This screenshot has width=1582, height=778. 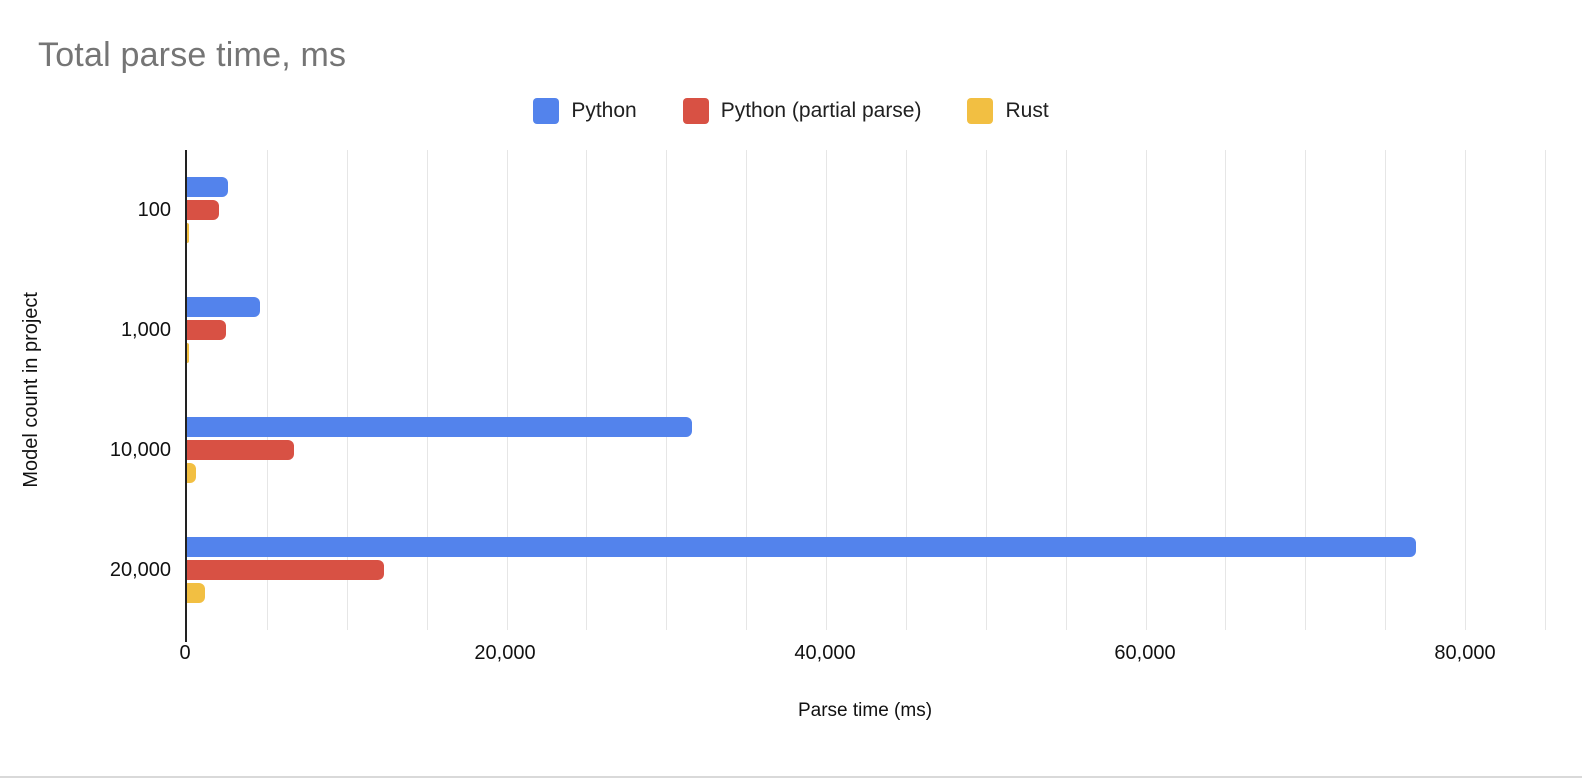 I want to click on y-axis-title-cell: Model count in project, so click(x=31, y=390).